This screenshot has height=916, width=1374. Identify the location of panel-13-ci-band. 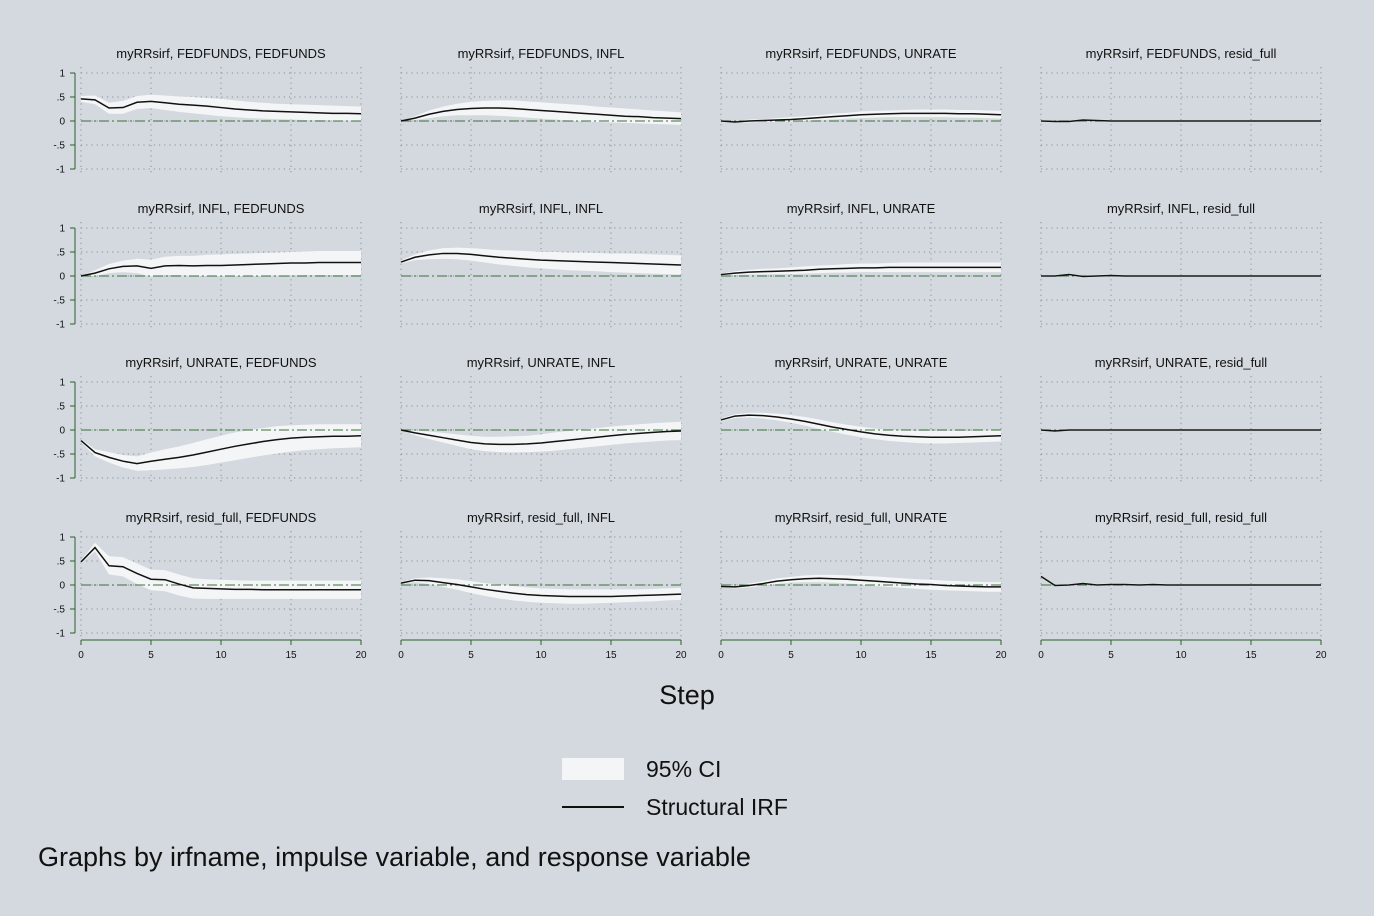
(221, 570).